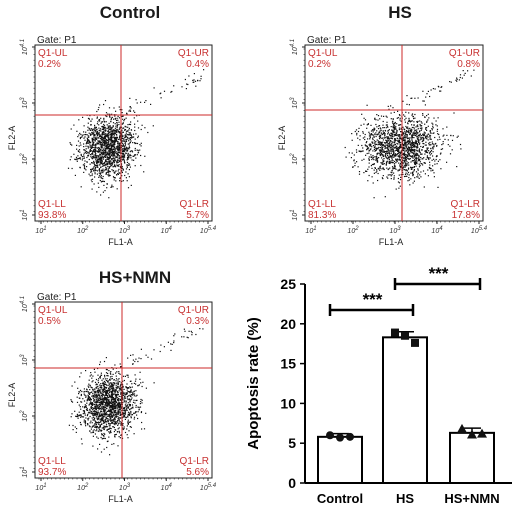 The width and height of the screenshot is (521, 510). What do you see at coordinates (294, 159) in the screenshot?
I see `y-tick-label: 102` at bounding box center [294, 159].